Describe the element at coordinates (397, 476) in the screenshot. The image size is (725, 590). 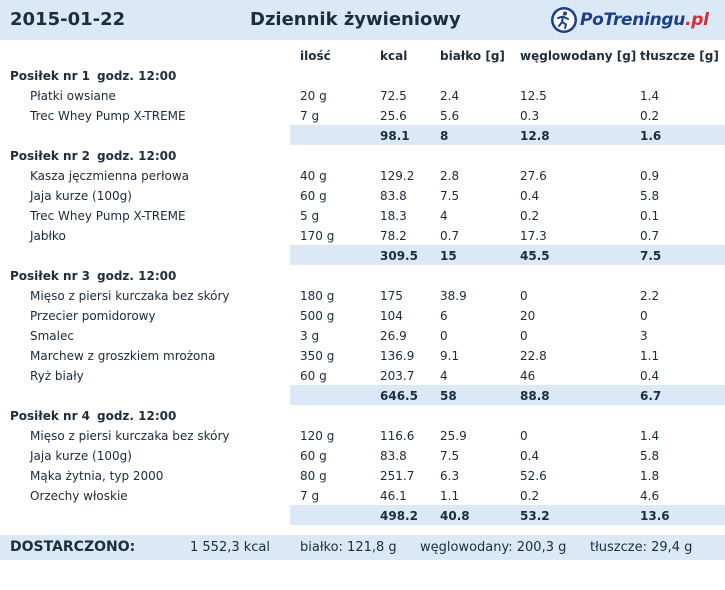
I see `food-kcal: 251.7` at that location.